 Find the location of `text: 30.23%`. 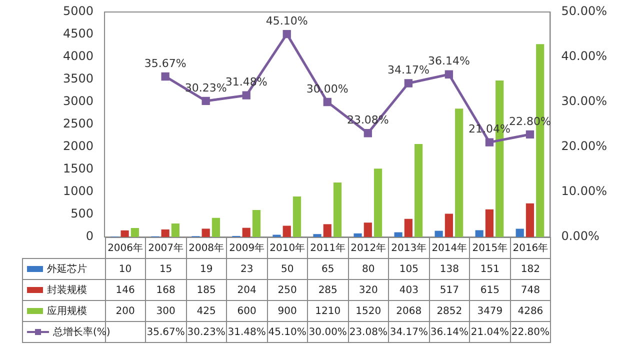

text: 30.23% is located at coordinates (205, 87).